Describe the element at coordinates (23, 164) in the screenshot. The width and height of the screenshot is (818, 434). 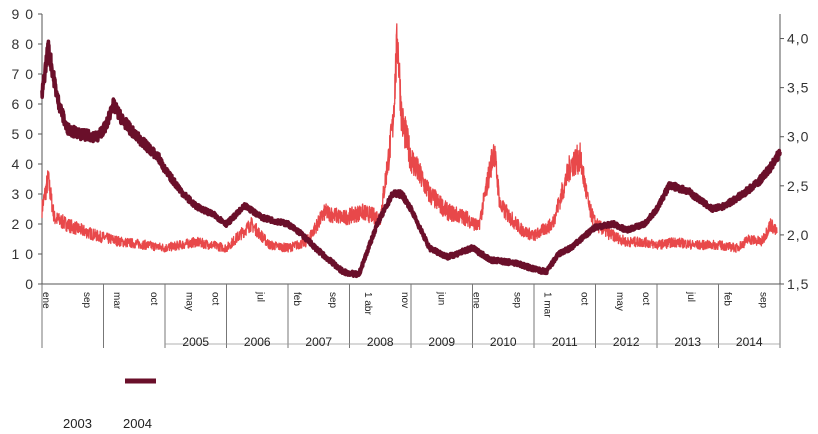
I see `left-tick-label: 4 0` at that location.